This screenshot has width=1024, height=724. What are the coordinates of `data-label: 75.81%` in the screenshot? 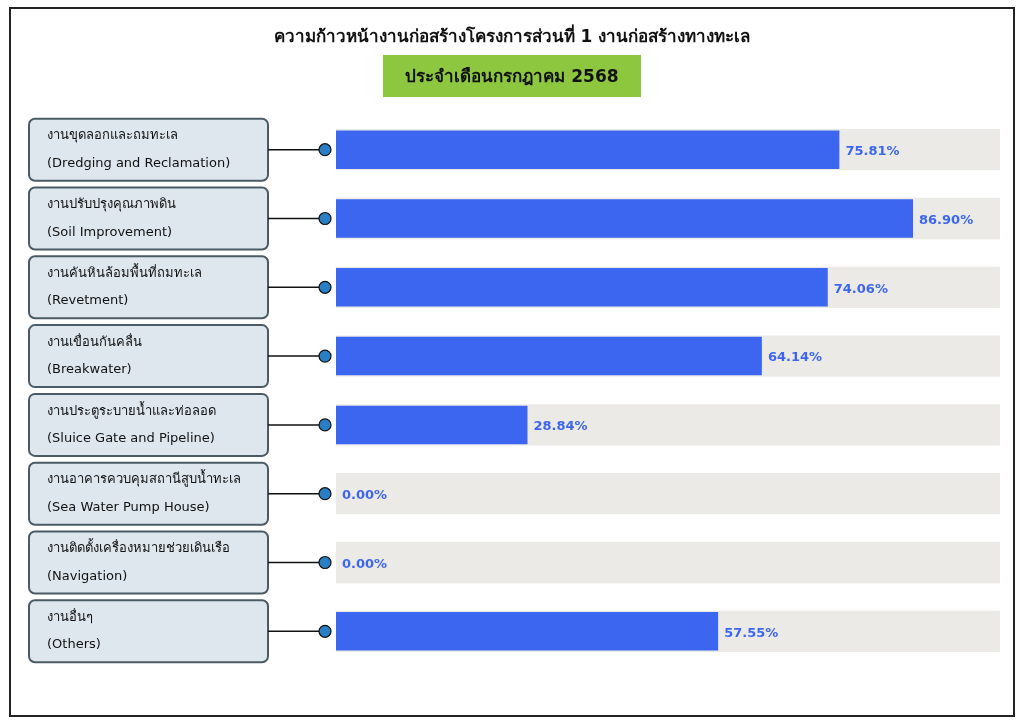 It's located at (872, 151).